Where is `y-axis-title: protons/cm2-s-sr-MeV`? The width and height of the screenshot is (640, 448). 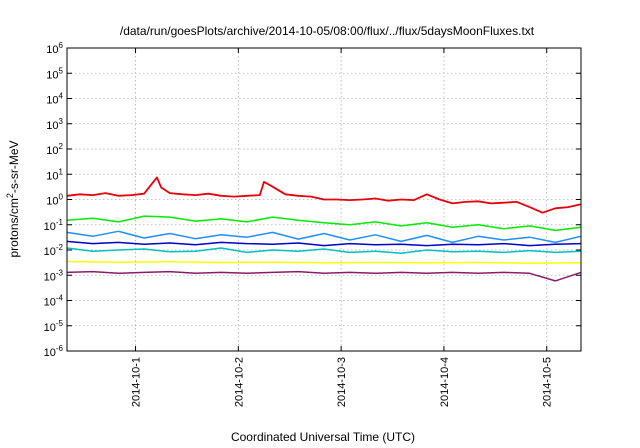
y-axis-title: protons/cm2-s-sr-MeV is located at coordinates (13, 198).